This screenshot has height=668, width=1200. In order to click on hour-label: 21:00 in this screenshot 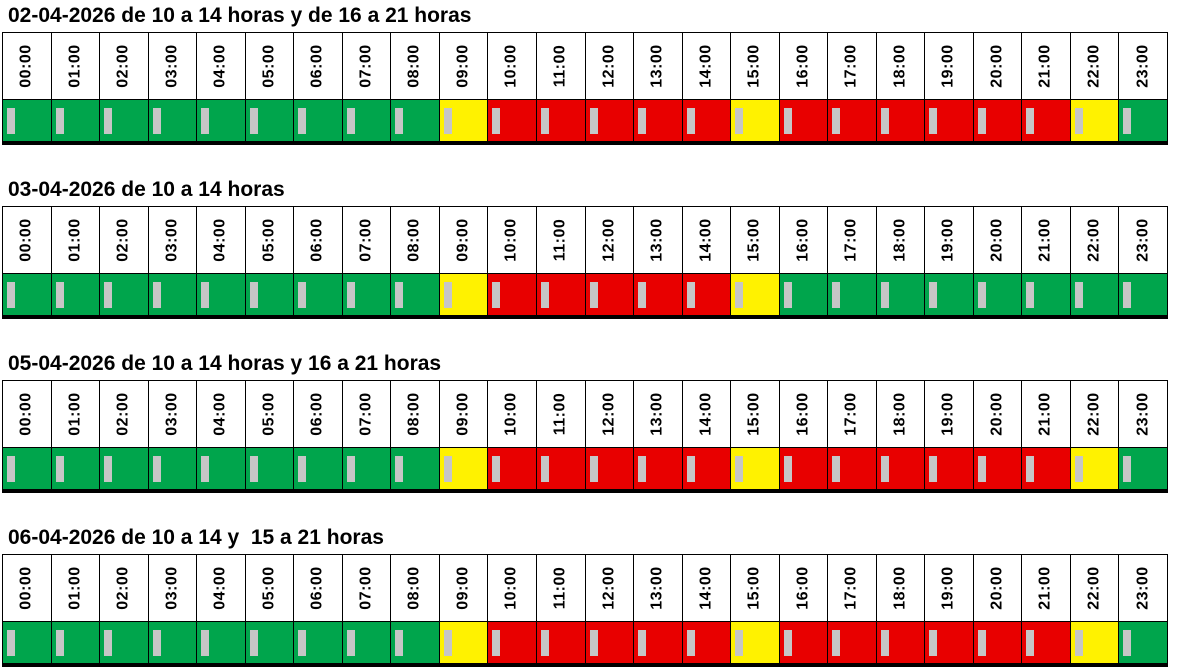, I will do `click(1046, 414)`.